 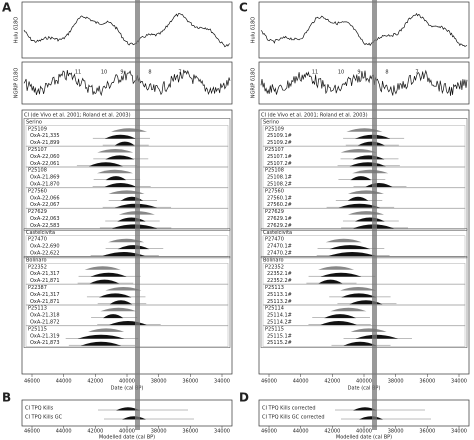 What do you see at coordinates (279, 254) in the screenshot?
I see `run-id: 27470.2#` at bounding box center [279, 254].